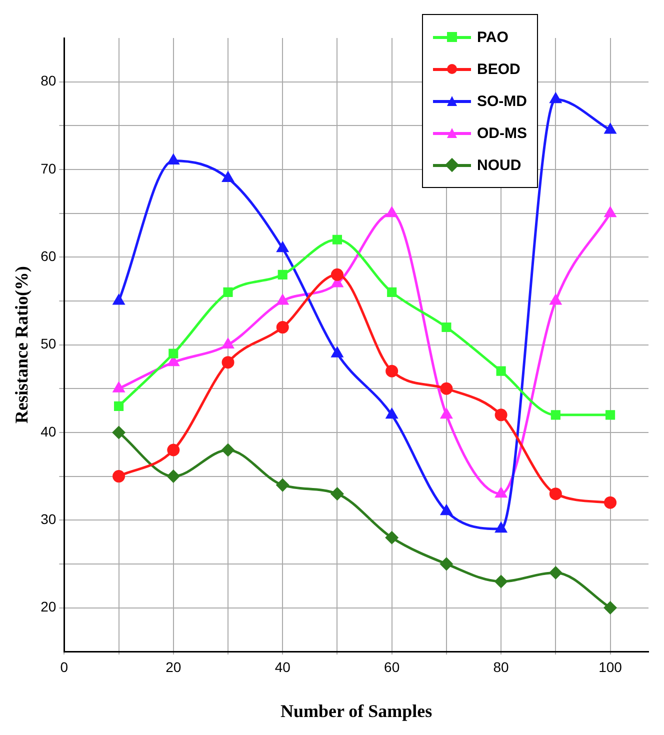  What do you see at coordinates (356, 710) in the screenshot?
I see `x-axis-title: Number of Samples` at bounding box center [356, 710].